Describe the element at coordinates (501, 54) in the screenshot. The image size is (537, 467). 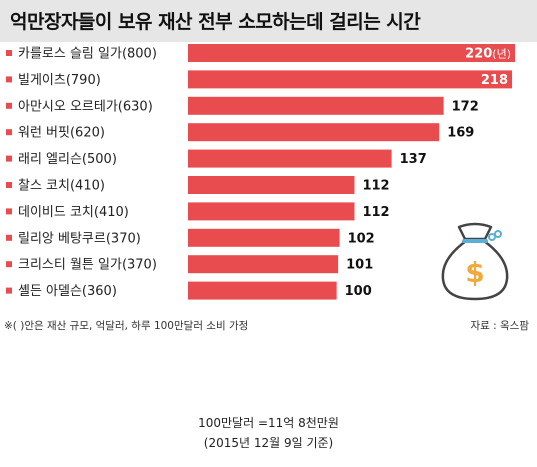
I see `value-unit: (년)` at that location.